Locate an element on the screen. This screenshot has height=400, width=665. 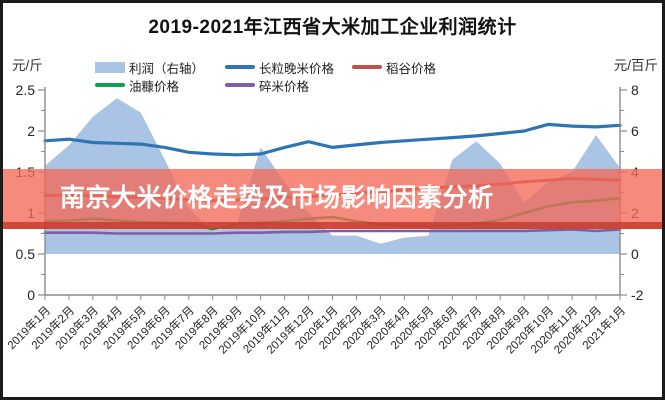
legend-label: 油糠价格 is located at coordinates (154, 86).